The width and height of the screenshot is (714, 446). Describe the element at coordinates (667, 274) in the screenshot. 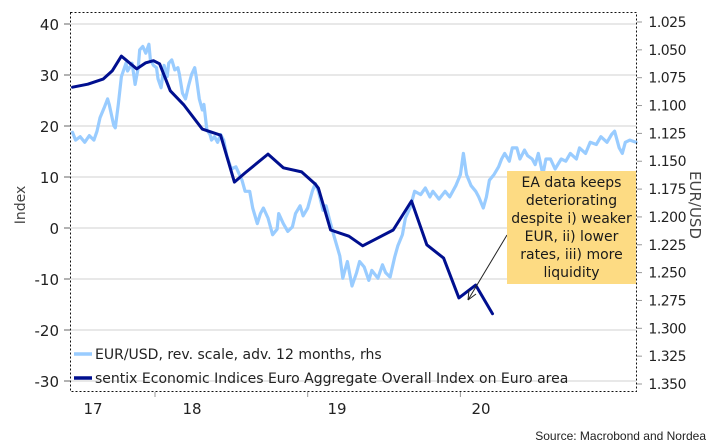

I see `right-tick-label: 1.250` at that location.